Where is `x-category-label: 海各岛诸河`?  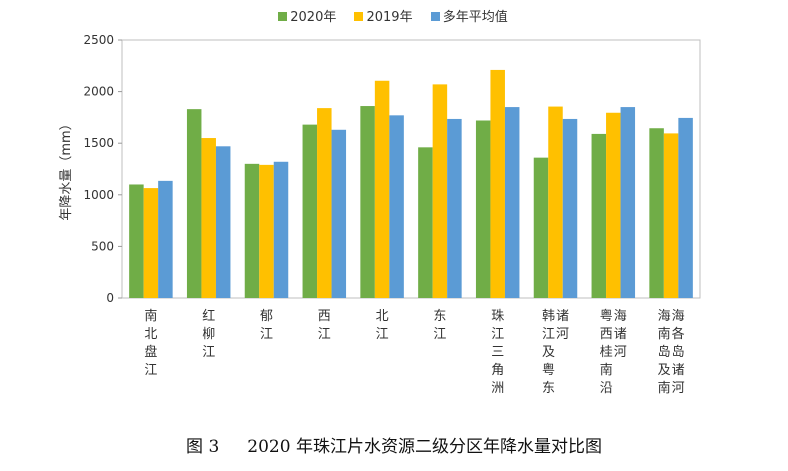
x-category-label: 海各岛诸河 is located at coordinates (678, 352).